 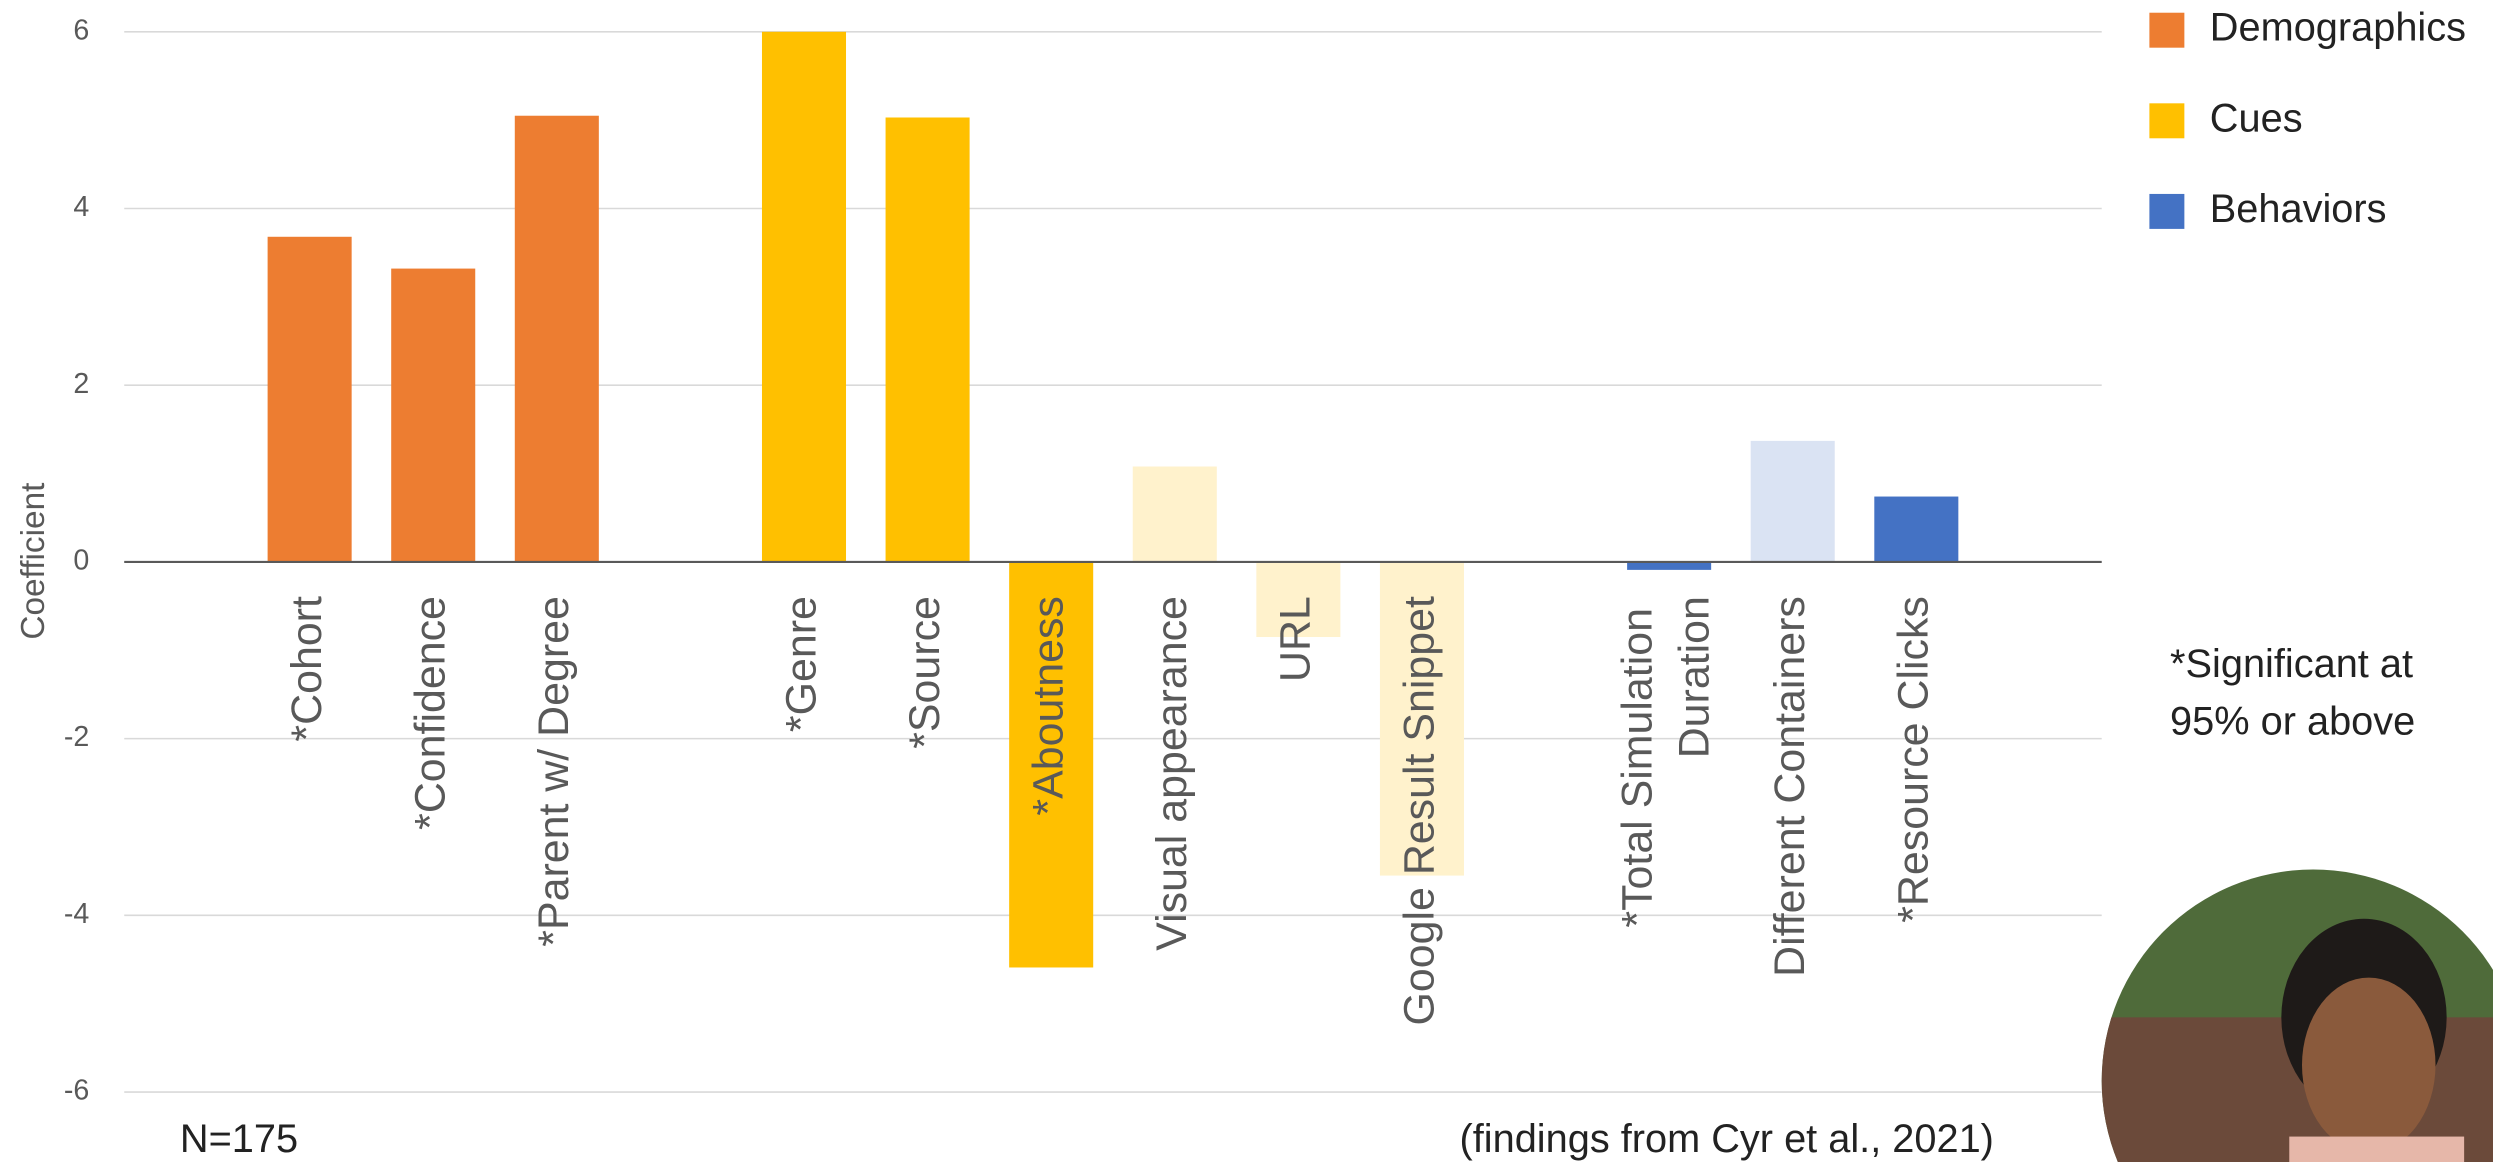 What do you see at coordinates (76, 1091) in the screenshot?
I see `y-tick-label: -6` at bounding box center [76, 1091].